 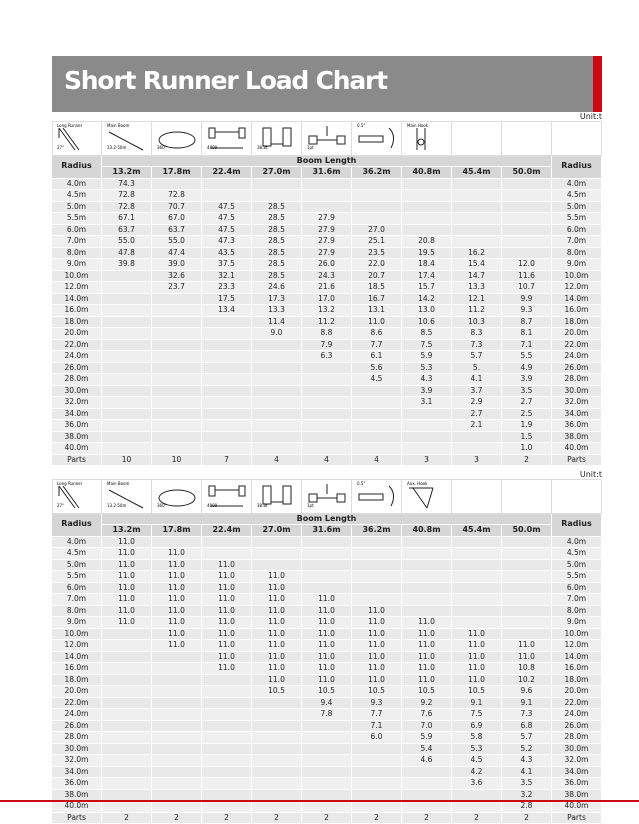 I want to click on load-cell: 5.8, so click(x=477, y=738).